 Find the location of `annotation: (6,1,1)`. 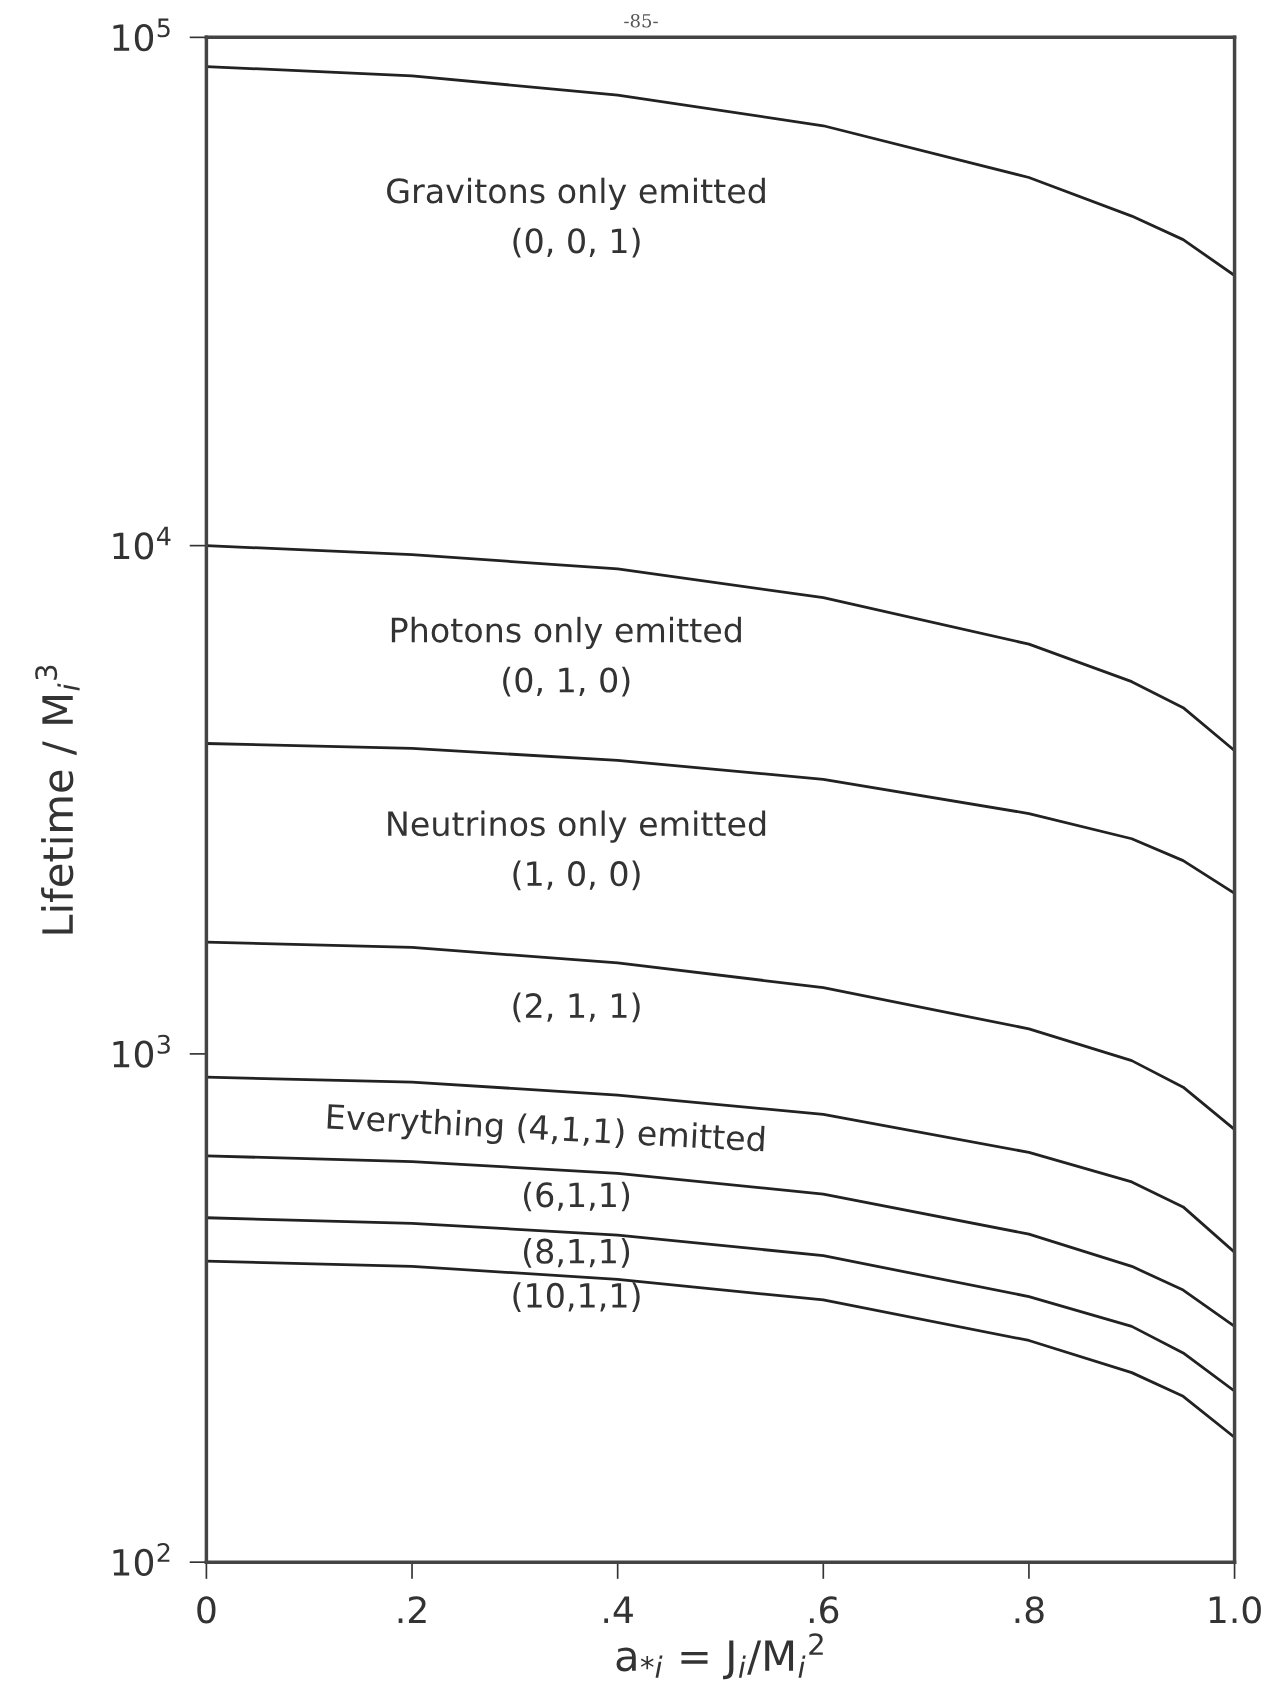

annotation: (6,1,1) is located at coordinates (576, 1196).